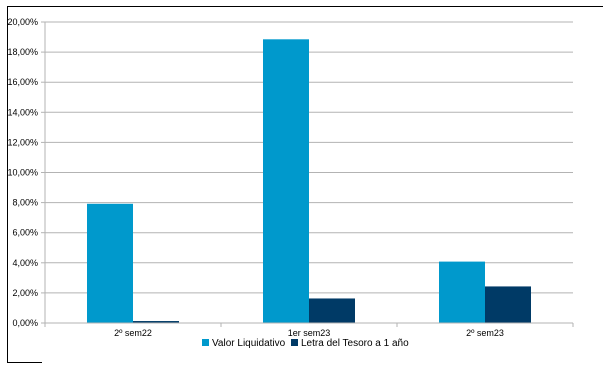 This screenshot has width=611, height=370. Describe the element at coordinates (23, 112) in the screenshot. I see `y-tick-label: 14,00%` at that location.